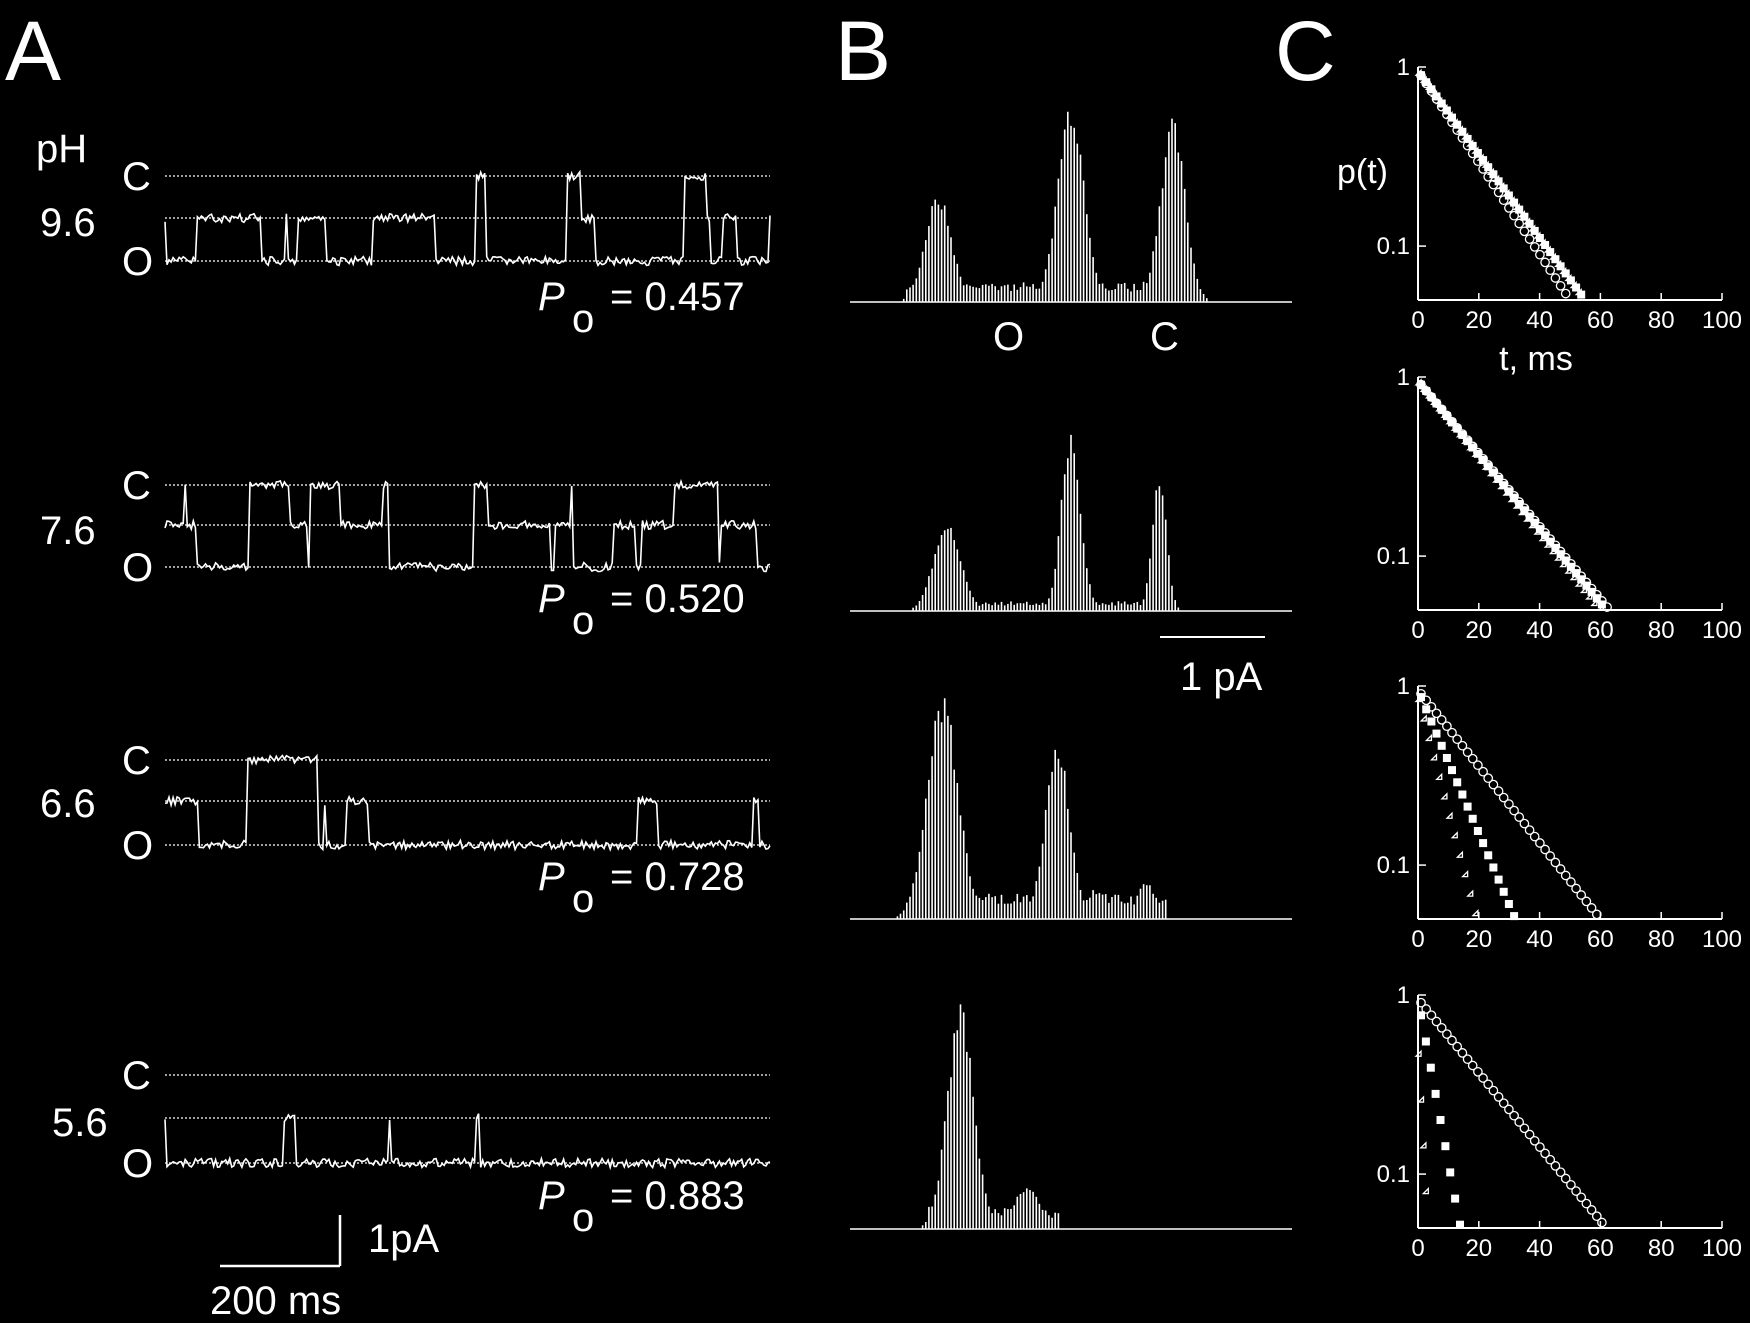 This screenshot has width=1750, height=1323. I want to click on y-tick-label: 1, so click(1403, 686).